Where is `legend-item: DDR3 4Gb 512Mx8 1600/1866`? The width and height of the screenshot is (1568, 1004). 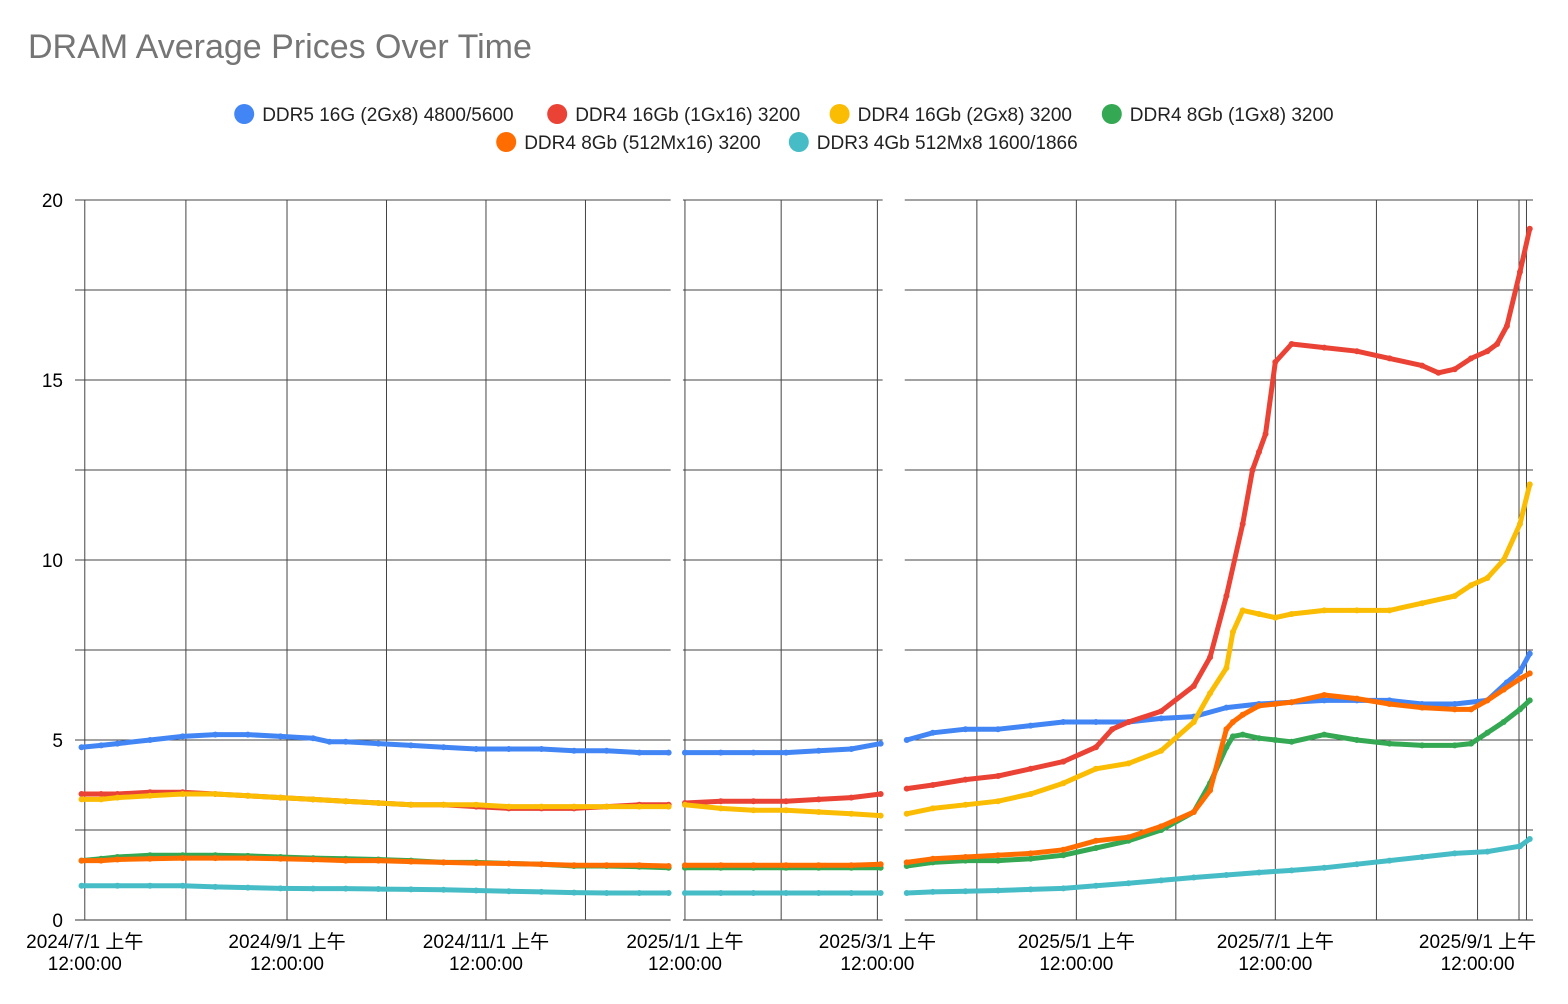 legend-item: DDR3 4Gb 512Mx8 1600/1866 is located at coordinates (933, 143).